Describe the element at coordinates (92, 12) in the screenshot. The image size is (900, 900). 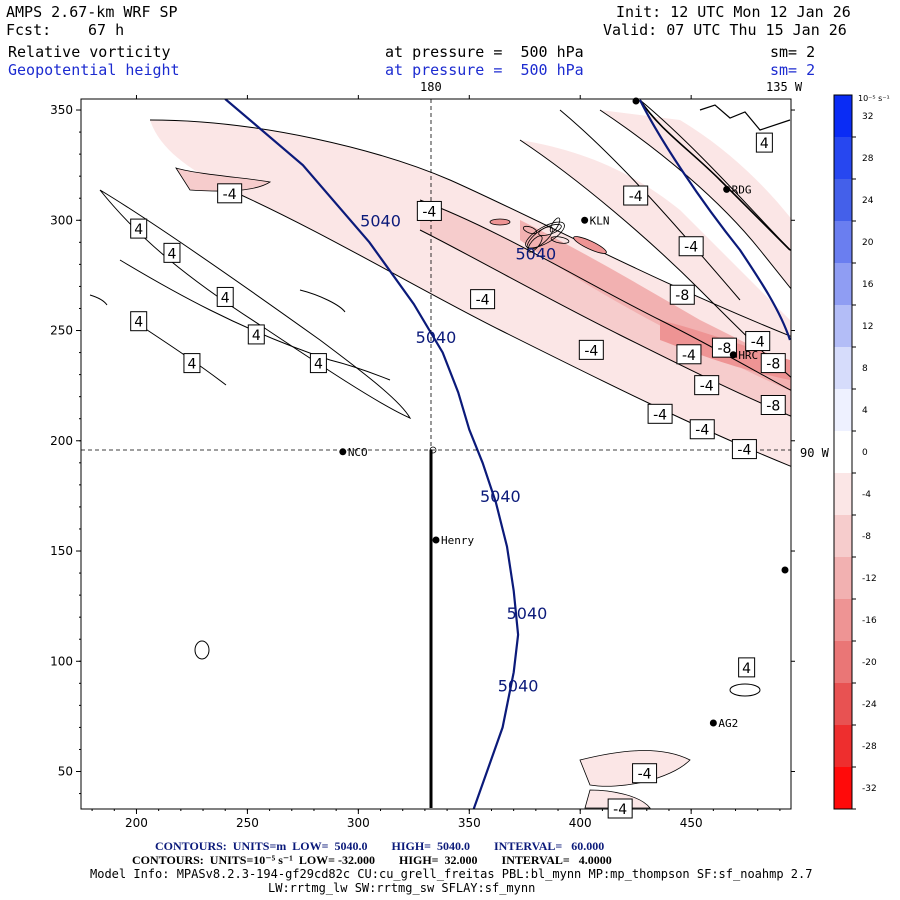
I see `model-title: AMPS 2.67-km WRF SP` at that location.